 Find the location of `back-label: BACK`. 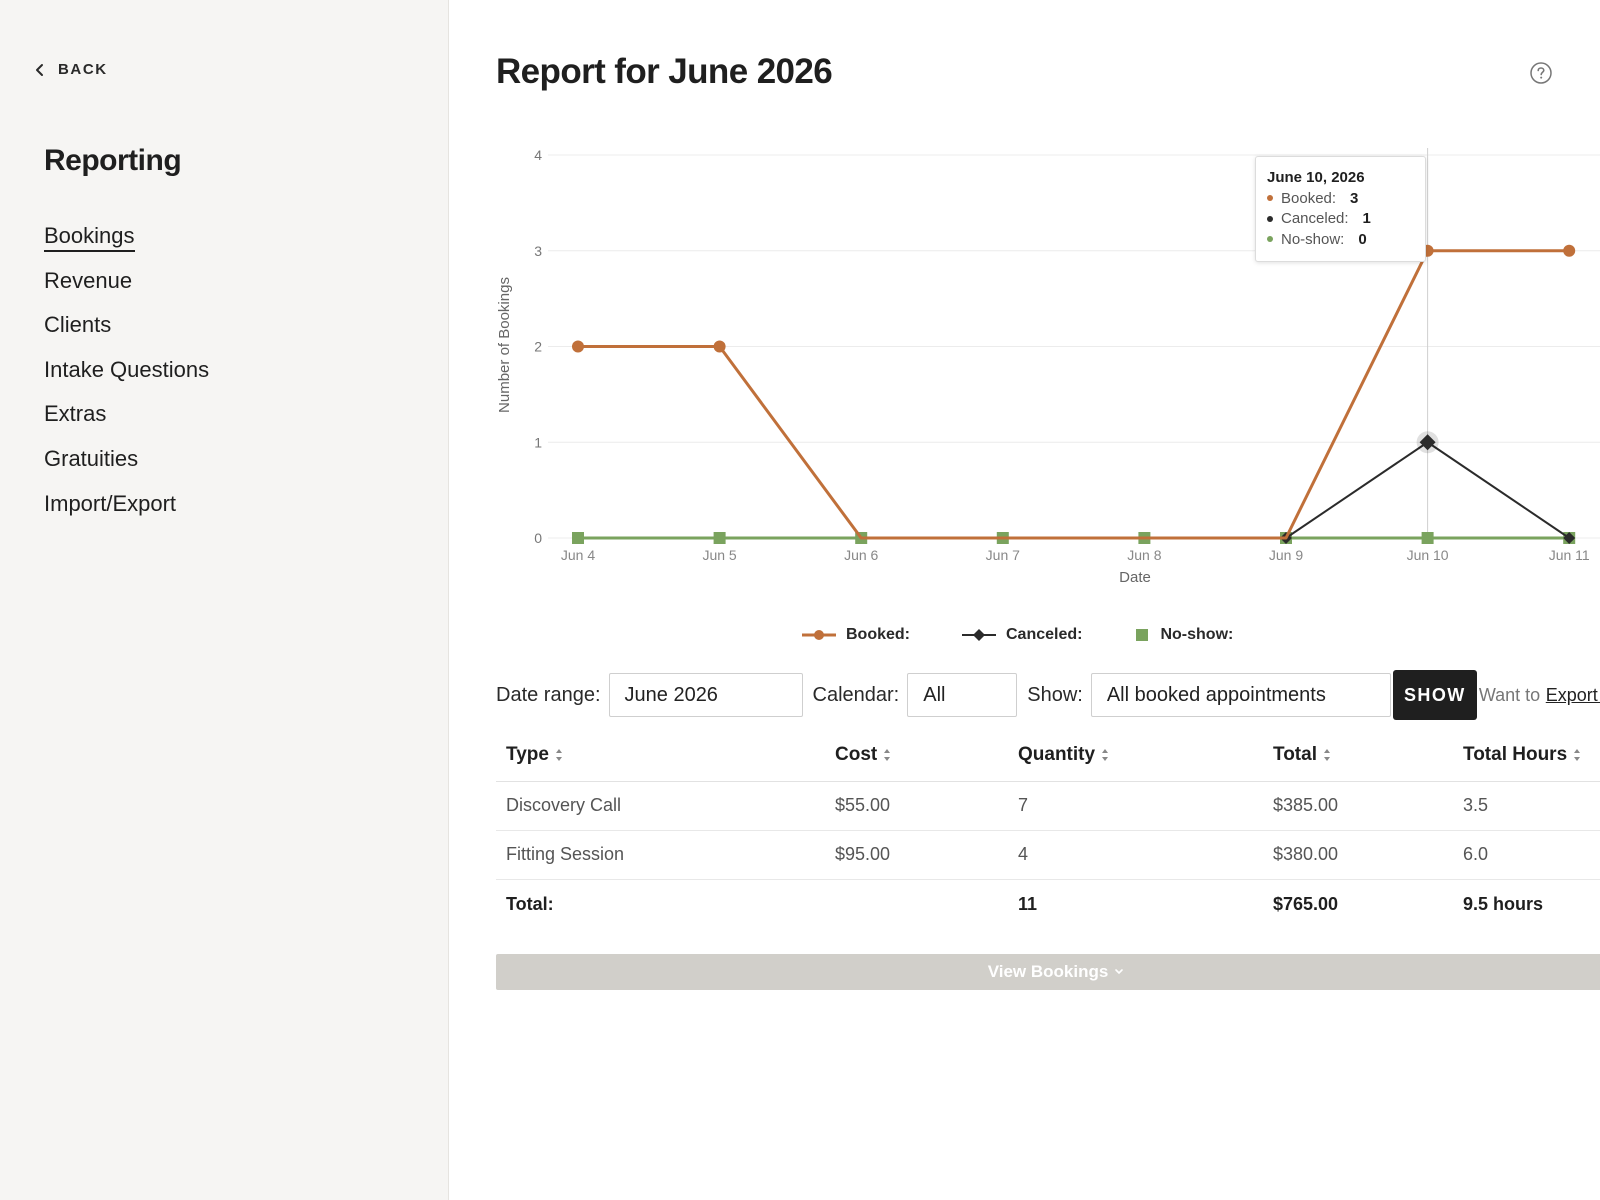

back-label: BACK is located at coordinates (83, 69).